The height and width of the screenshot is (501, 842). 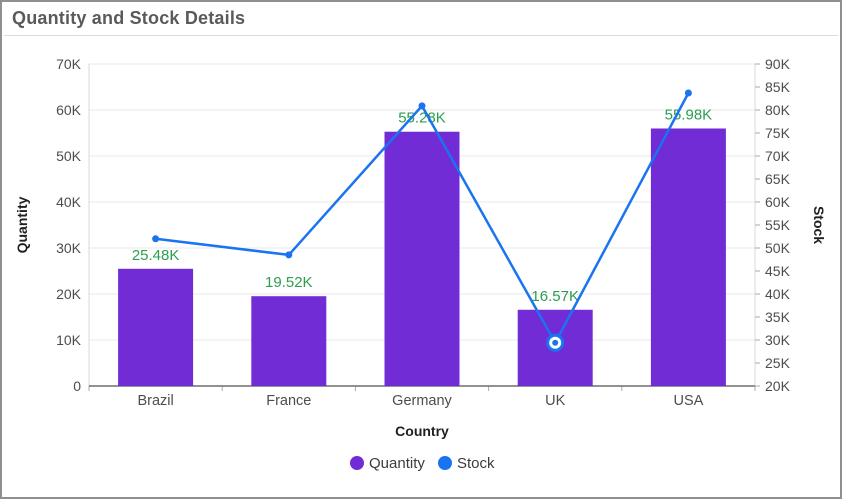 What do you see at coordinates (69, 64) in the screenshot?
I see `left-axis-tick-label: 70K` at bounding box center [69, 64].